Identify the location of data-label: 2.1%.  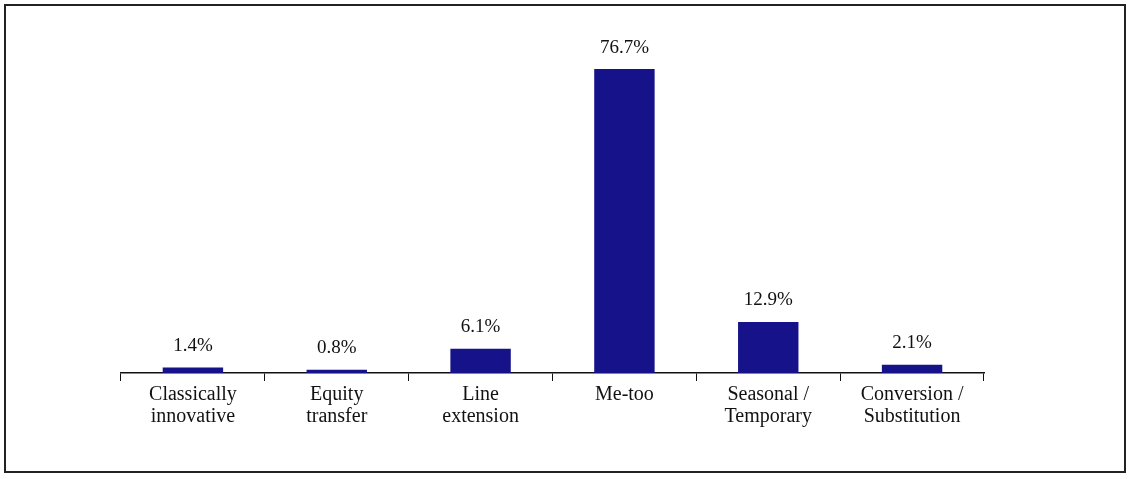
(912, 342).